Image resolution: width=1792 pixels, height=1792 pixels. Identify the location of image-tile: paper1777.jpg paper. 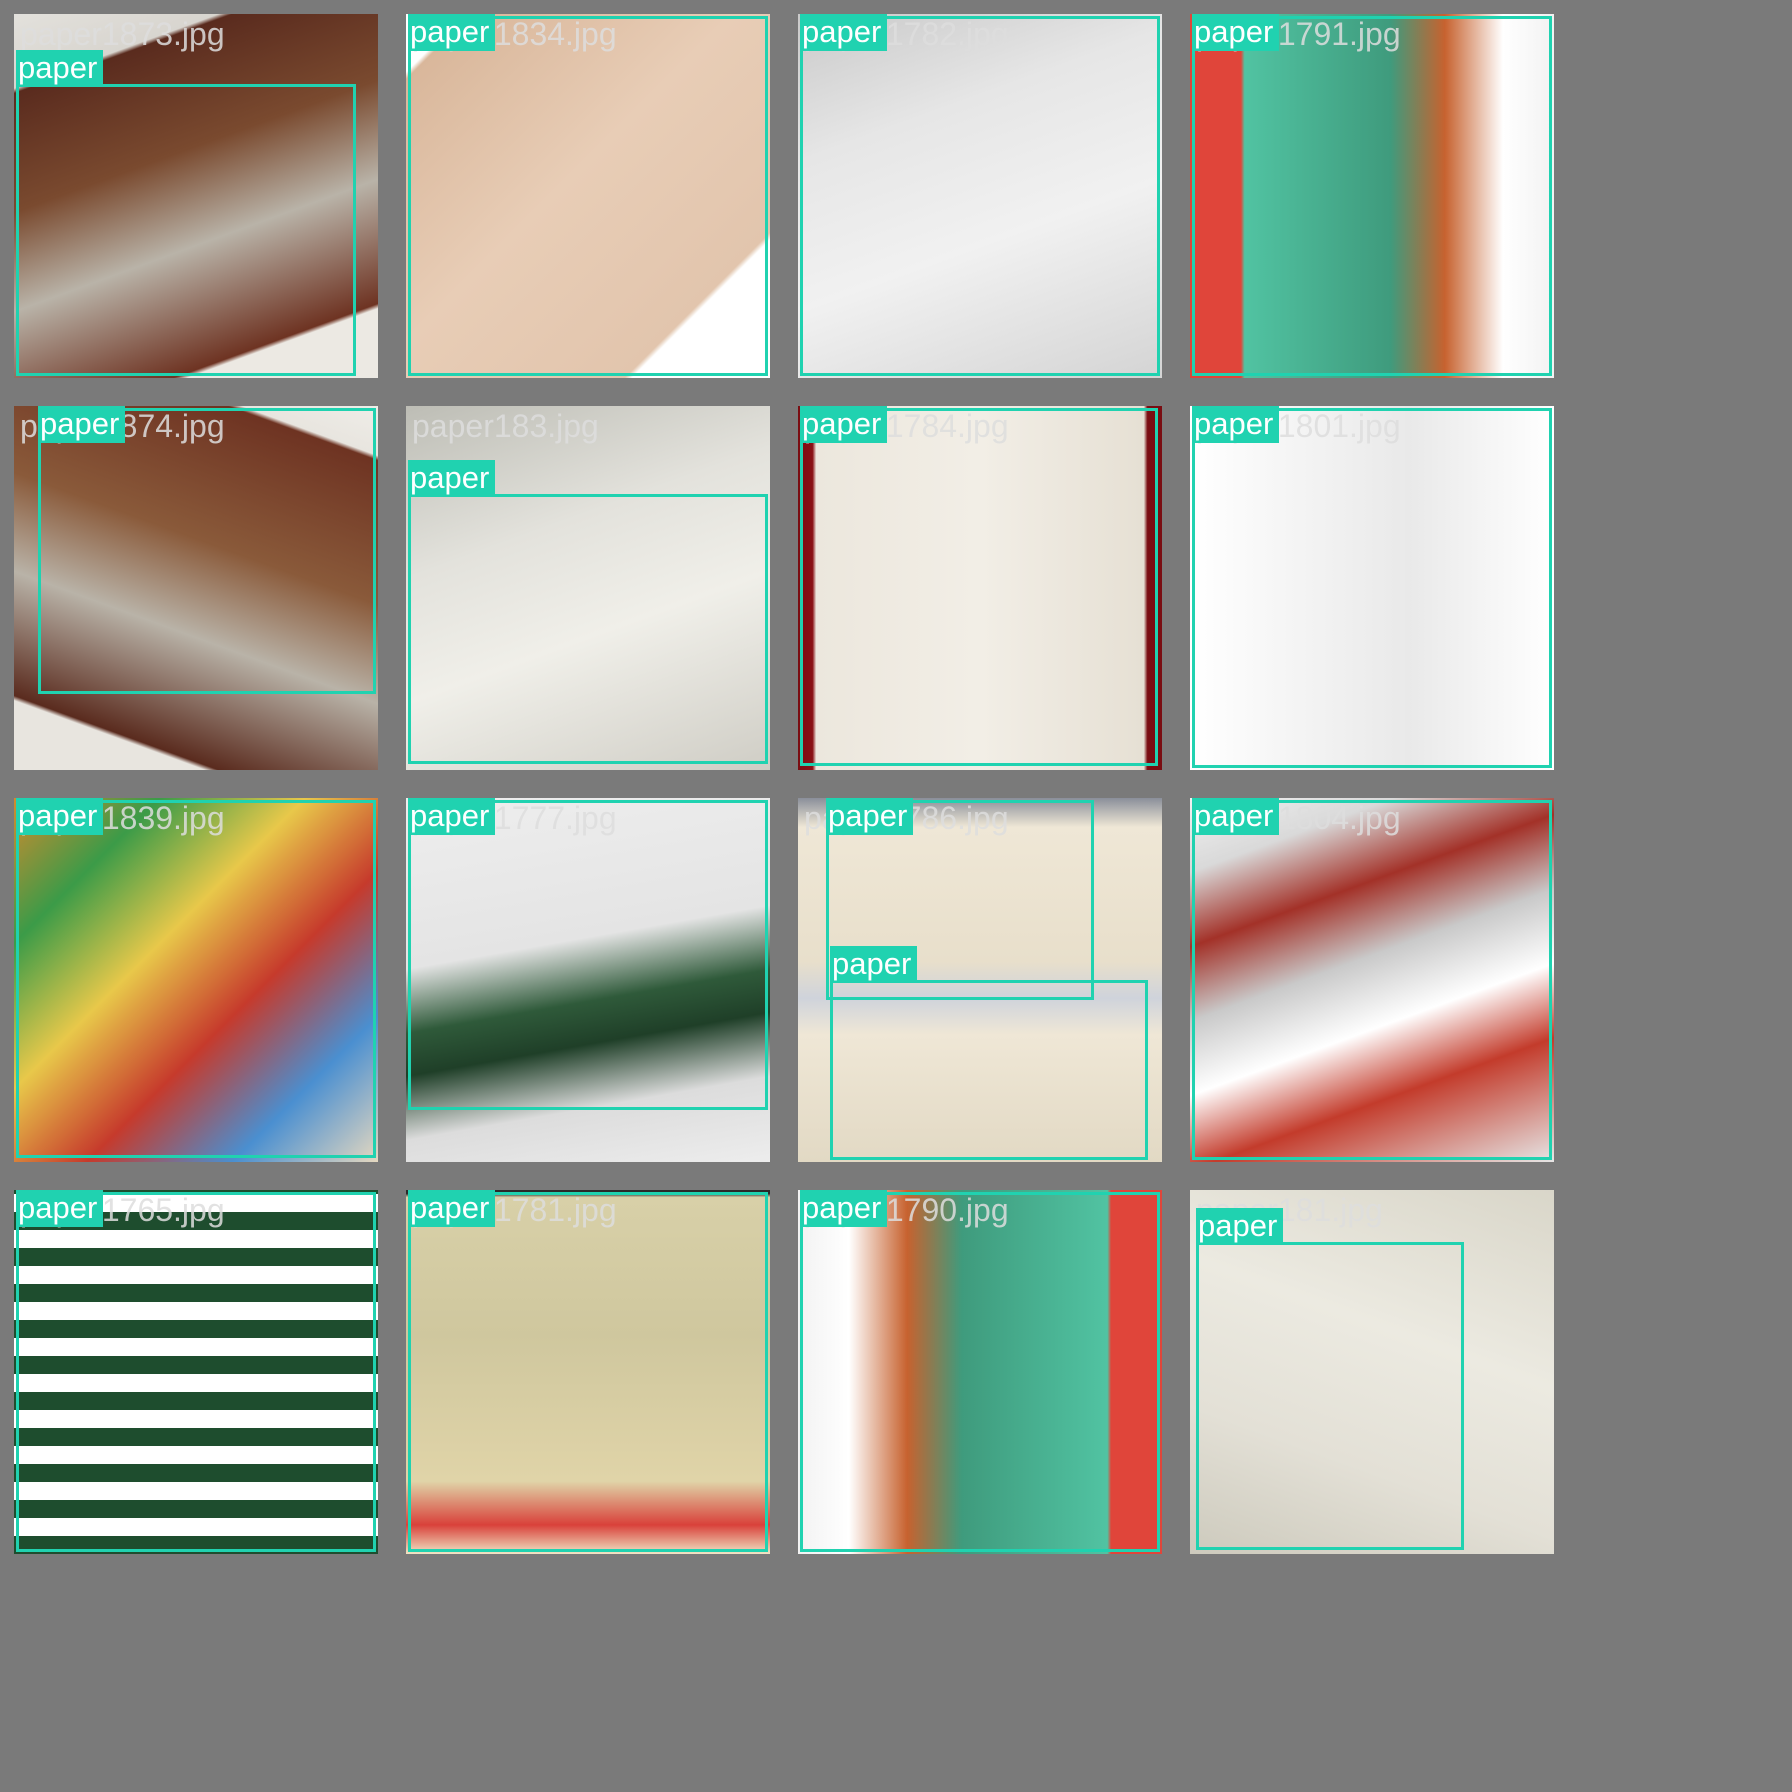
(588, 980).